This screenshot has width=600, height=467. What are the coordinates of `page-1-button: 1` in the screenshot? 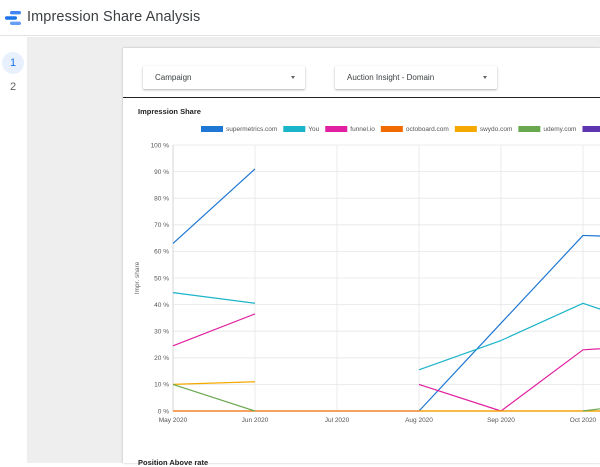 It's located at (13, 63).